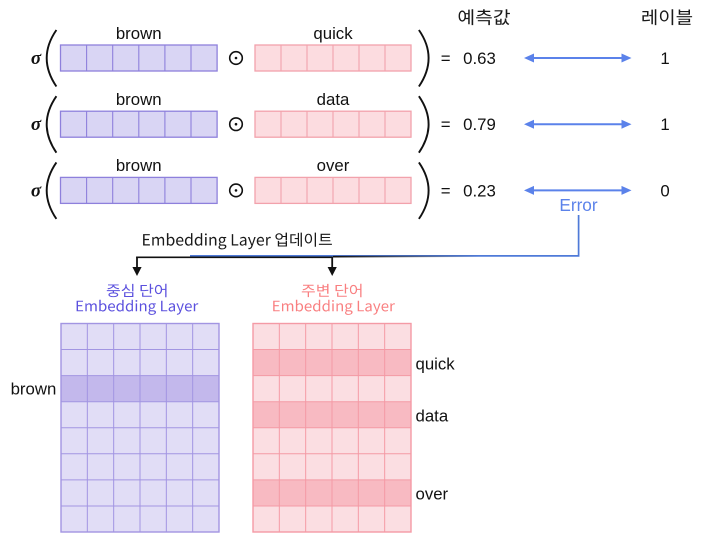  Describe the element at coordinates (479, 58) in the screenshot. I see `svg-text: 0.63` at that location.